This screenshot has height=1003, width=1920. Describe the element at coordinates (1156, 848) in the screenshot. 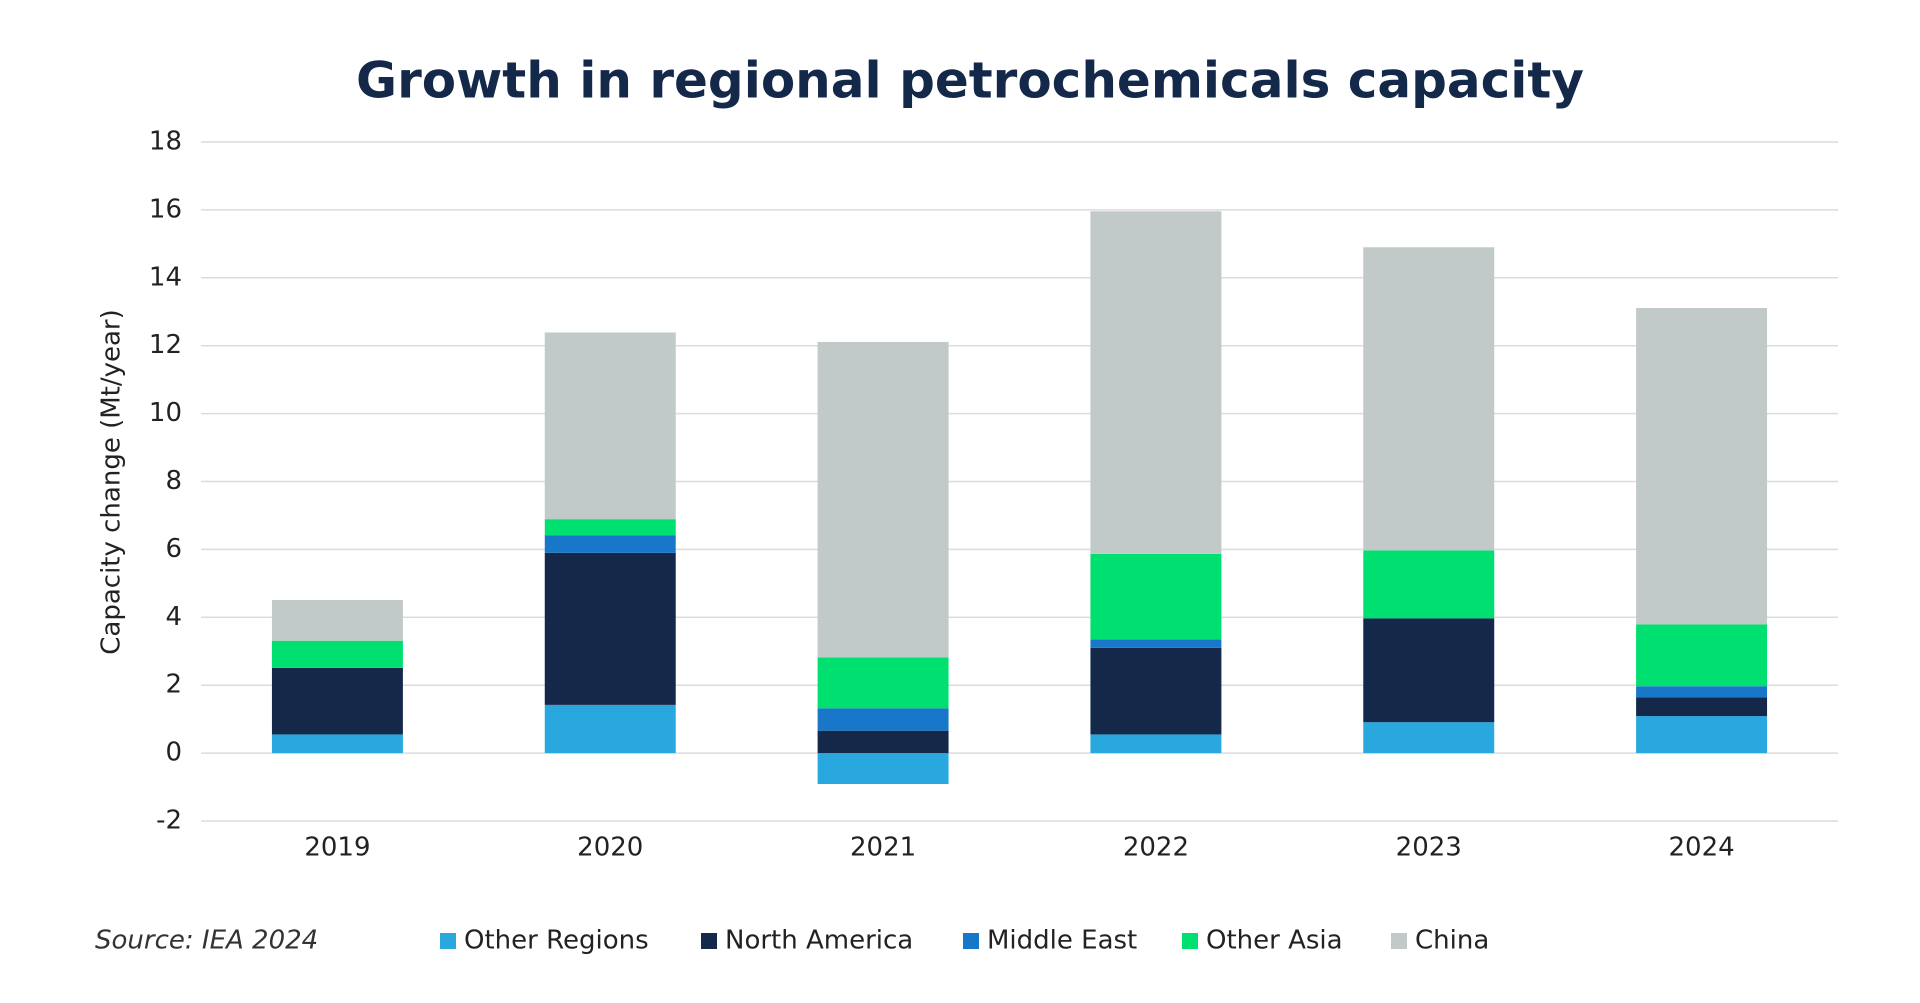

I see `x-tick-label: 2022` at that location.